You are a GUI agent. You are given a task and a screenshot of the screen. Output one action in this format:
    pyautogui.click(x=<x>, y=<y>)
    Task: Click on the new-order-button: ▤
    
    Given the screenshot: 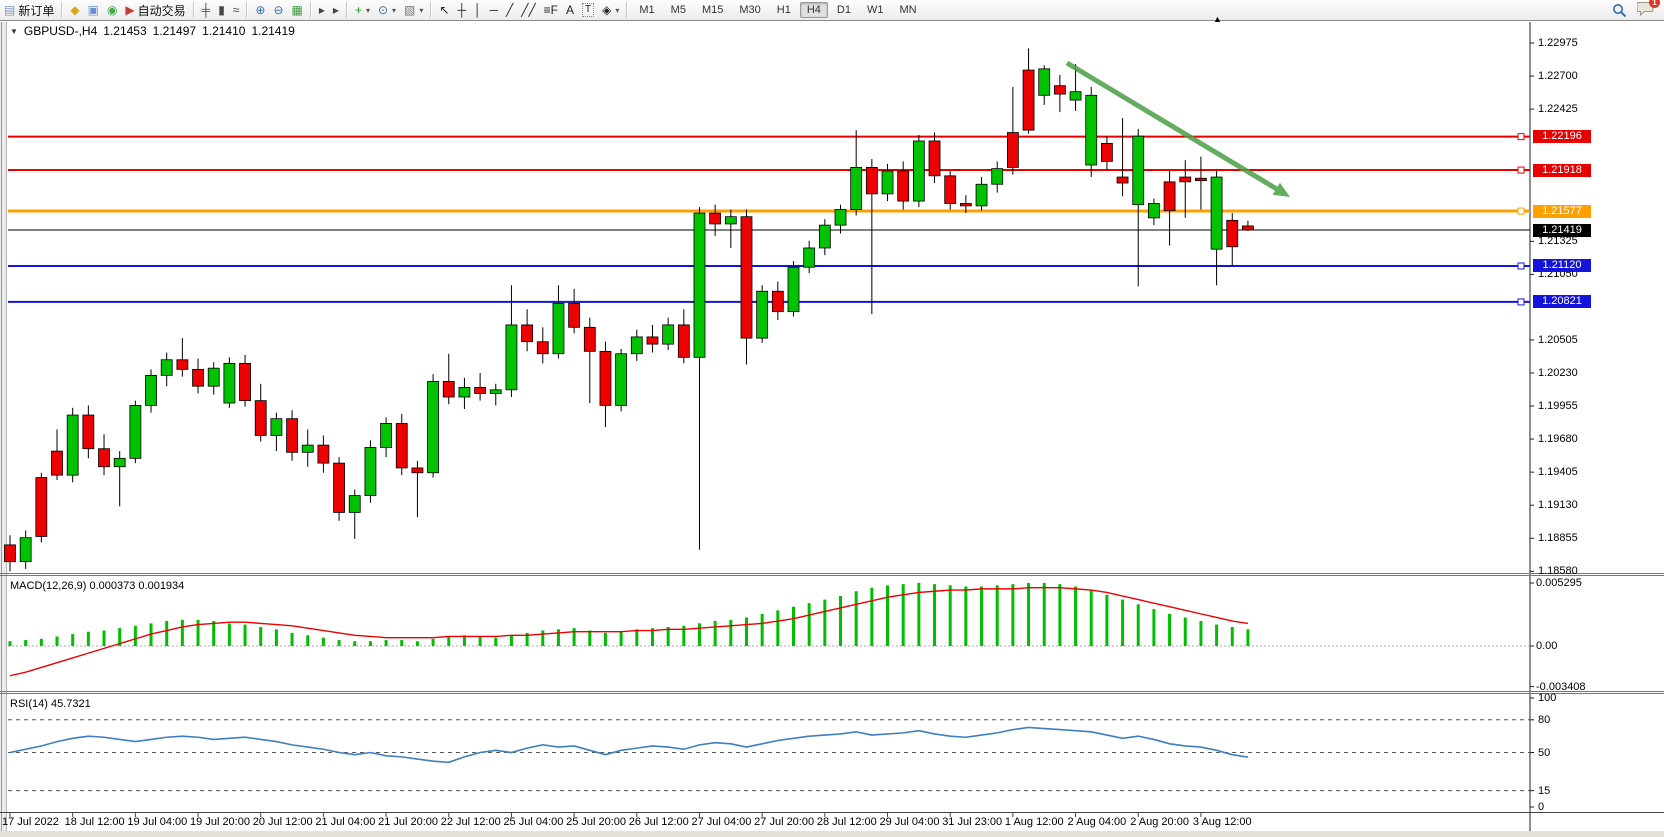 What is the action you would take?
    pyautogui.click(x=10, y=10)
    